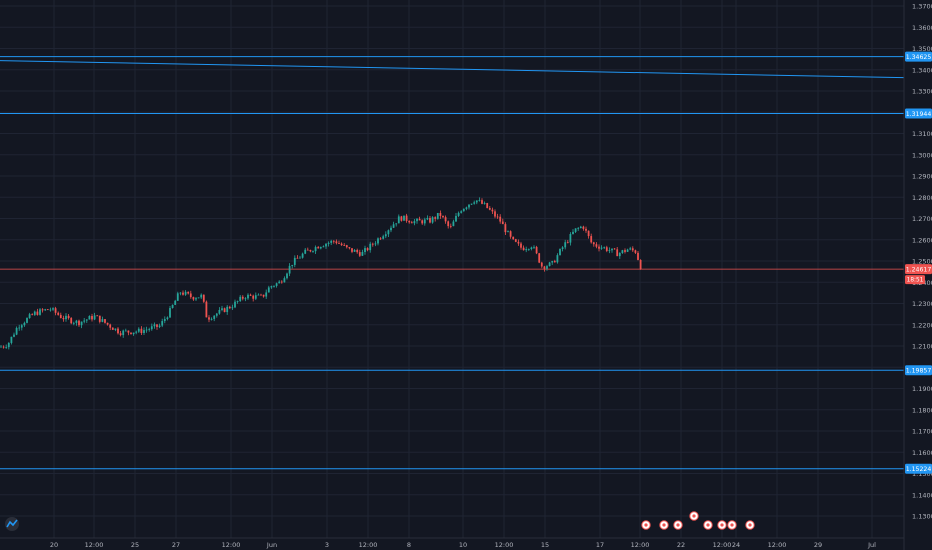 Image resolution: width=932 pixels, height=550 pixels. I want to click on y-tick-label: 1.36000, so click(922, 28).